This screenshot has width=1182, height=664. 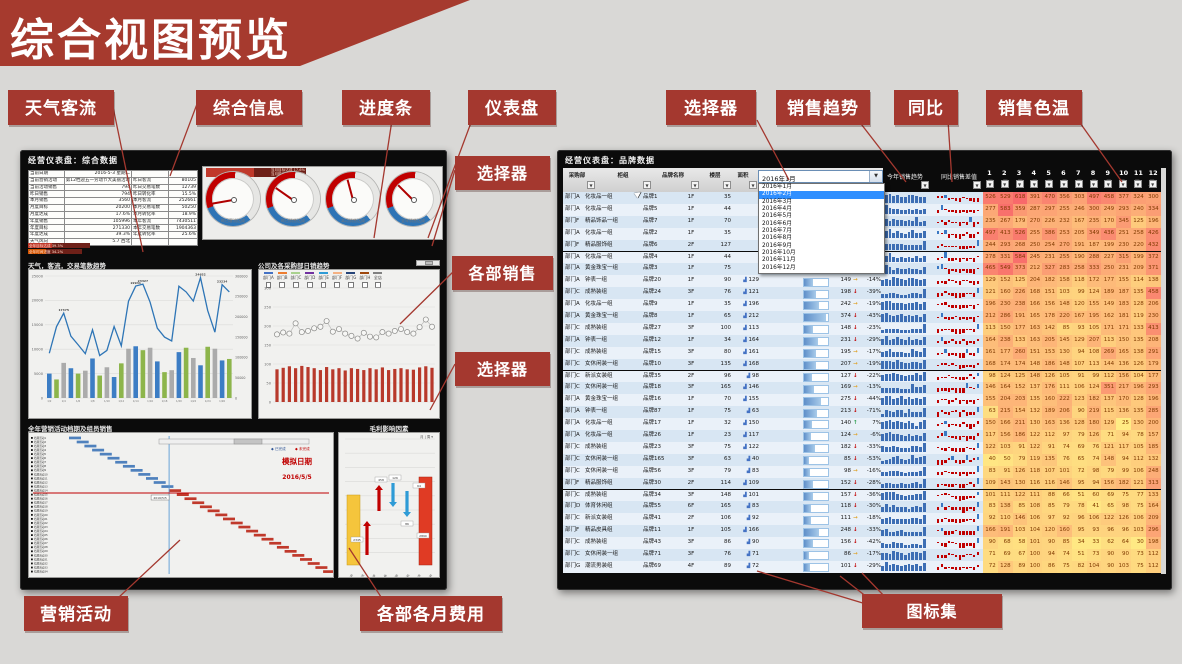 I want to click on dept-cell: 部门A, so click(x=572, y=399).